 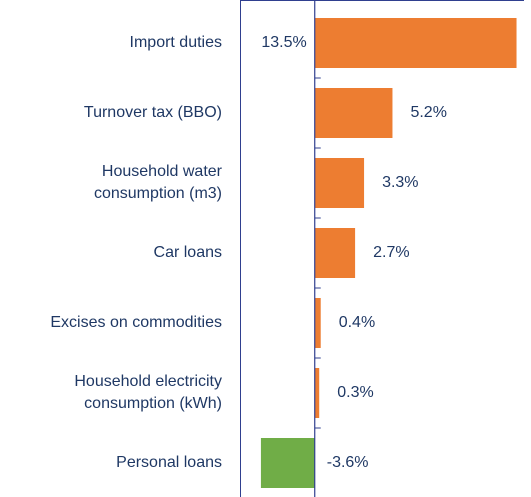 What do you see at coordinates (355, 392) in the screenshot?
I see `value-label: 0.3%` at bounding box center [355, 392].